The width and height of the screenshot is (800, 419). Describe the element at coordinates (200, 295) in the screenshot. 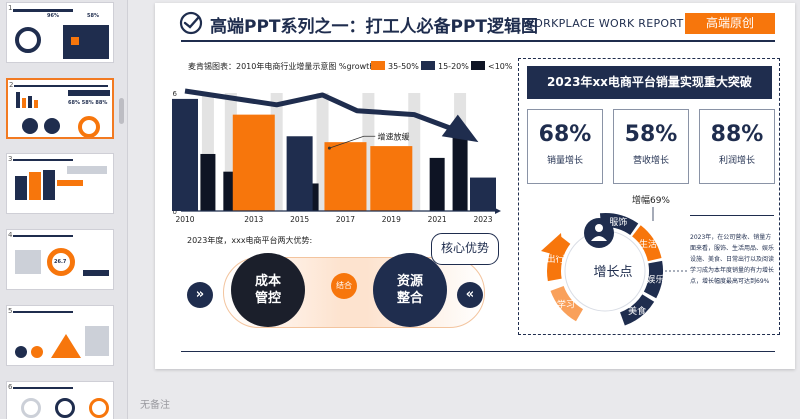

I see `double-chevron-right-icon: »` at that location.